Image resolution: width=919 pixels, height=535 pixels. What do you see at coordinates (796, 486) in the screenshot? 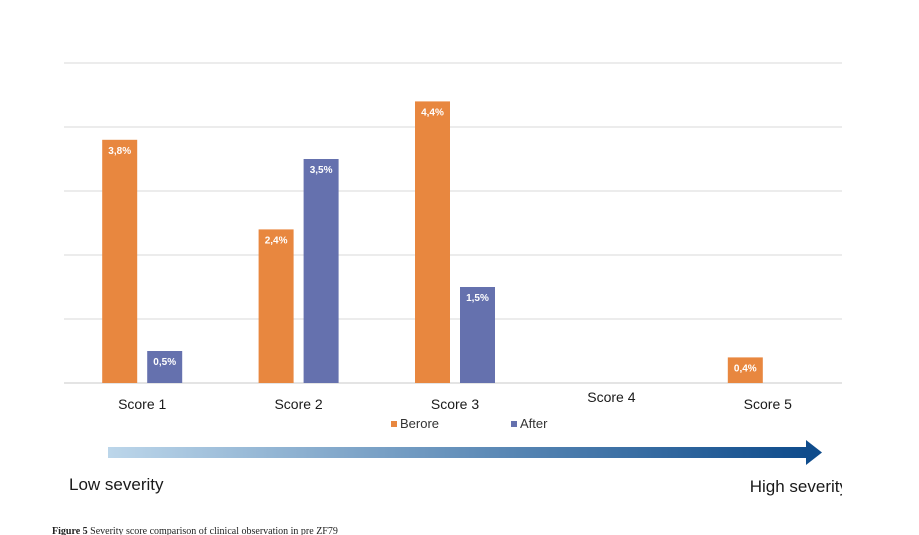
I see `high-severity-label: High severity` at bounding box center [796, 486].